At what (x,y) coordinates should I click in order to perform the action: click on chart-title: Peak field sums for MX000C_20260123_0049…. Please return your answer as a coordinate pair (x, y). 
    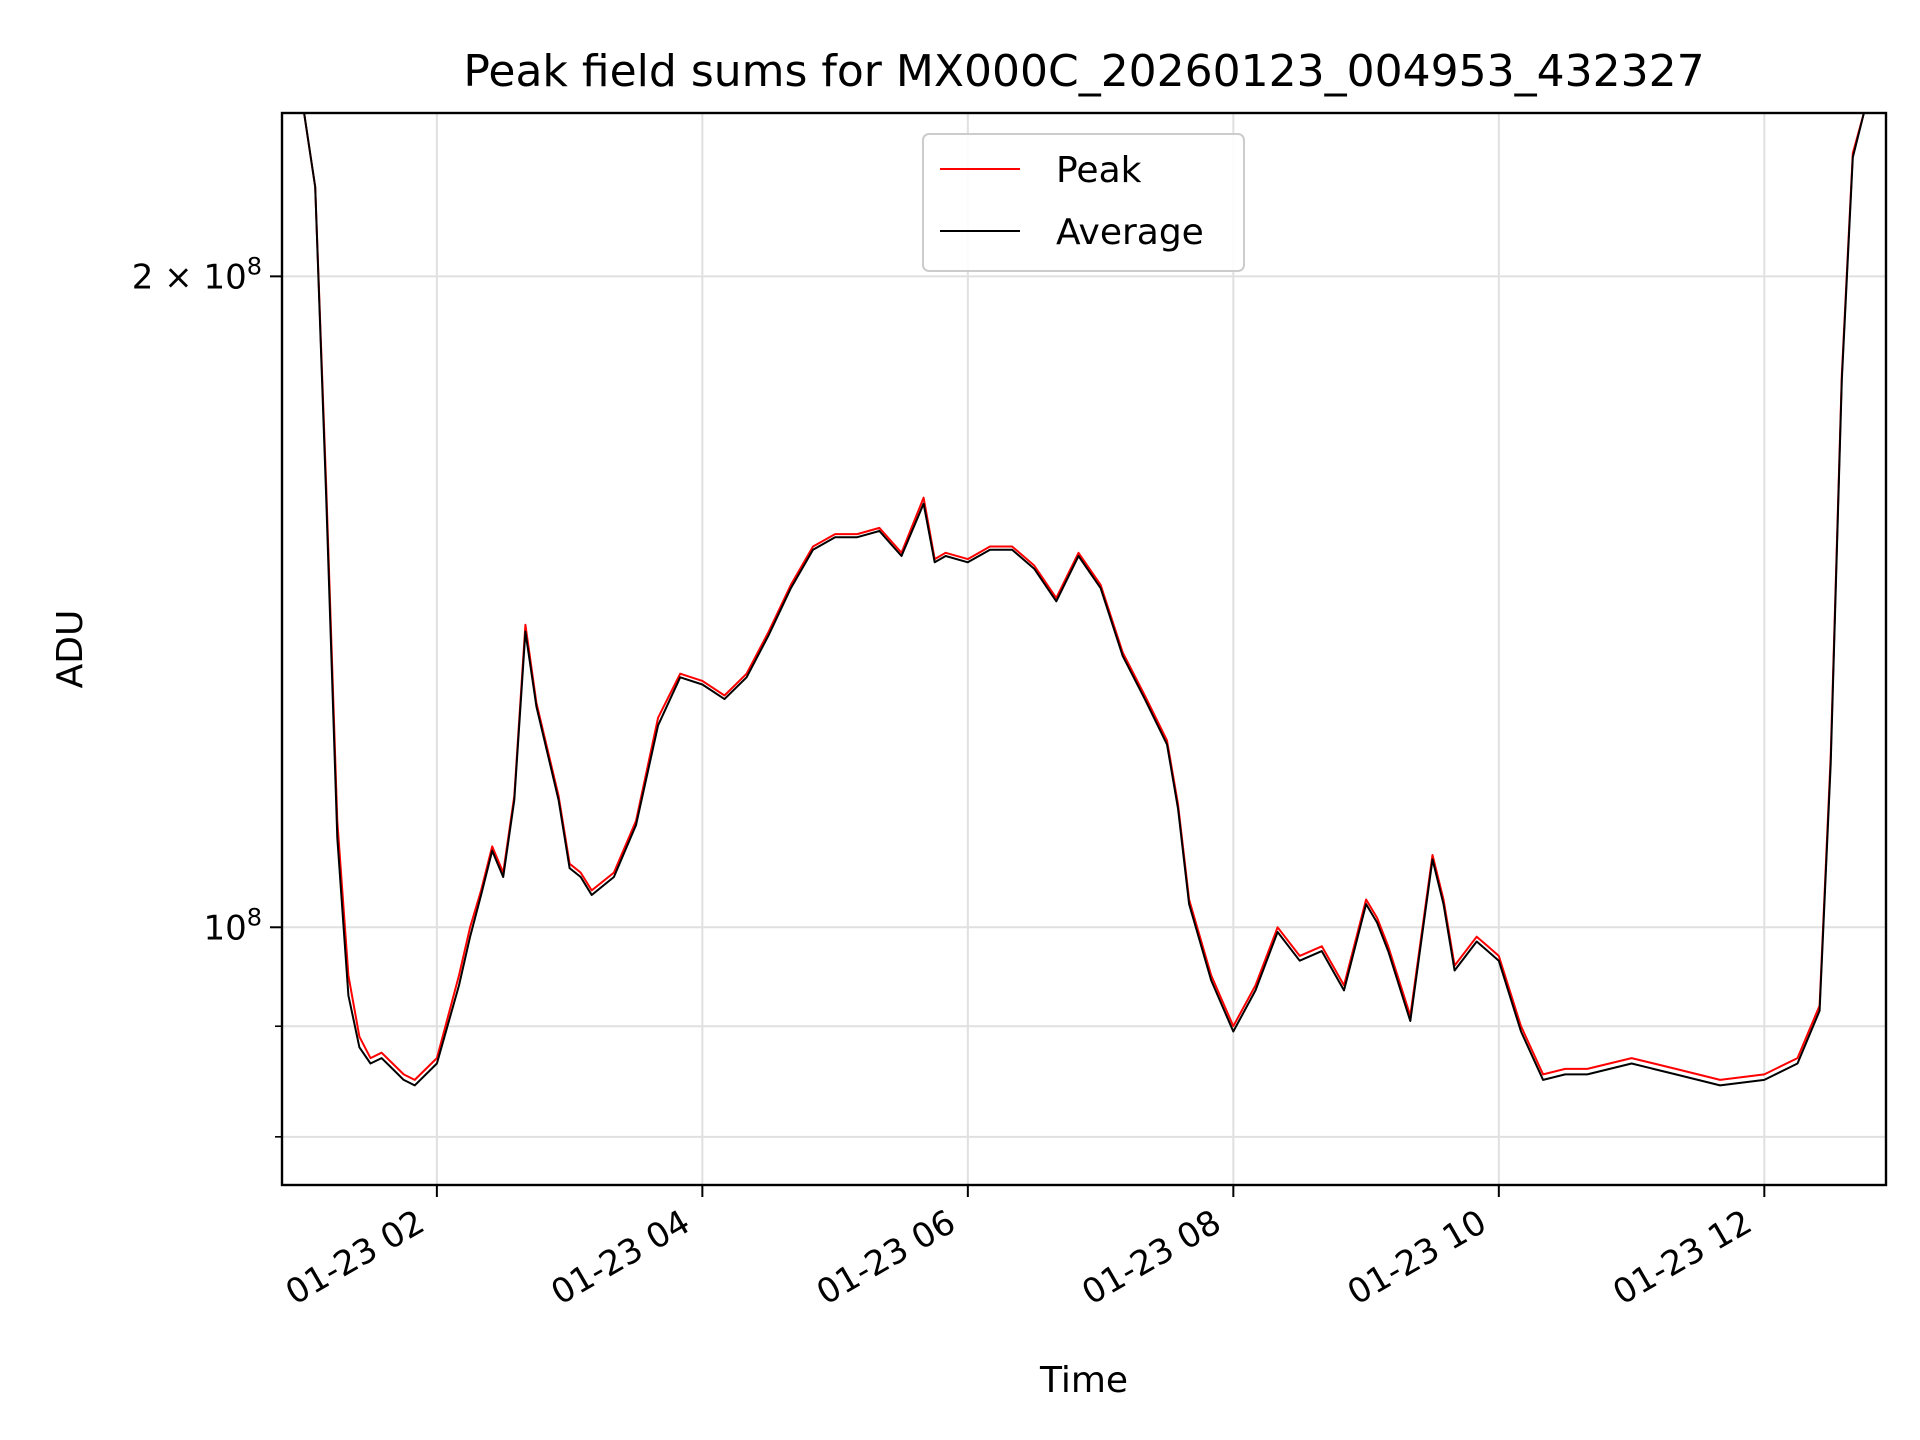
    Looking at the image, I should click on (1083, 71).